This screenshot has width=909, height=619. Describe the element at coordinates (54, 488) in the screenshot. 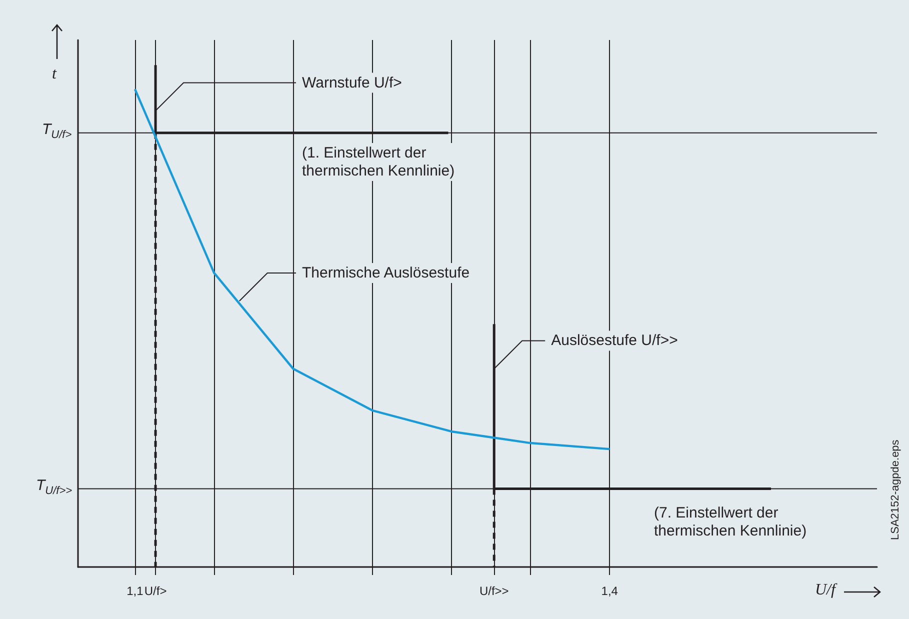

I see `ref-line-label: T$_{U/f>>}$` at that location.